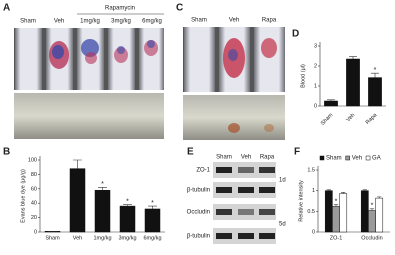 This screenshot has height=255, width=395. Describe the element at coordinates (23, 196) in the screenshot. I see `y-axis-label: Evans blue dye (μg/g)` at that location.